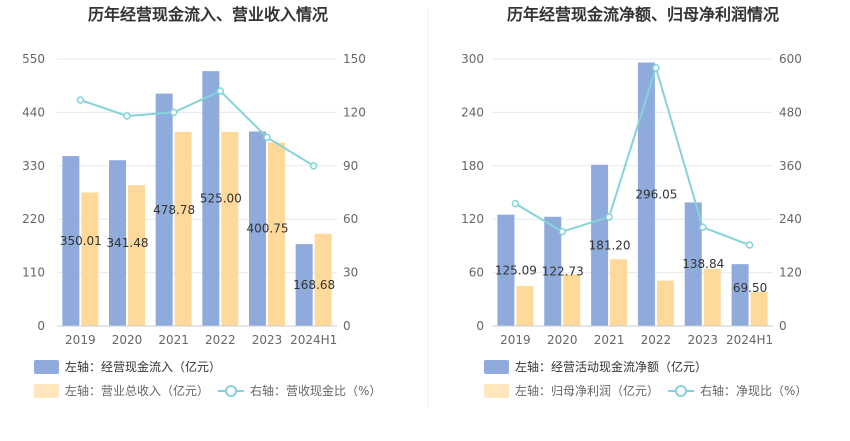 The width and height of the screenshot is (850, 441). What do you see at coordinates (610, 245) in the screenshot?
I see `data-label: 181.20` at bounding box center [610, 245].